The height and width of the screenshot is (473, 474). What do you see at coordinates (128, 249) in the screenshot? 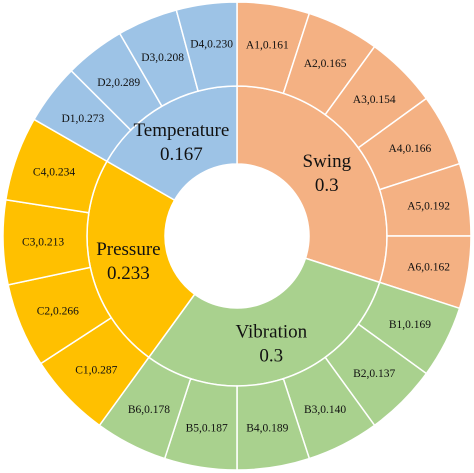
I see `inner-label-pressure: Pressure` at bounding box center [128, 249].